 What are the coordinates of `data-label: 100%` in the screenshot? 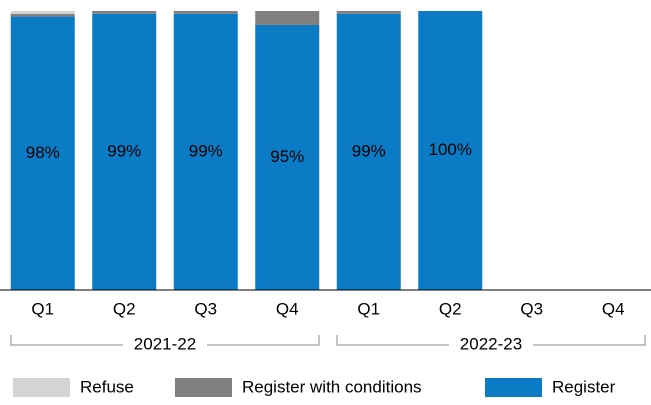 It's located at (450, 149).